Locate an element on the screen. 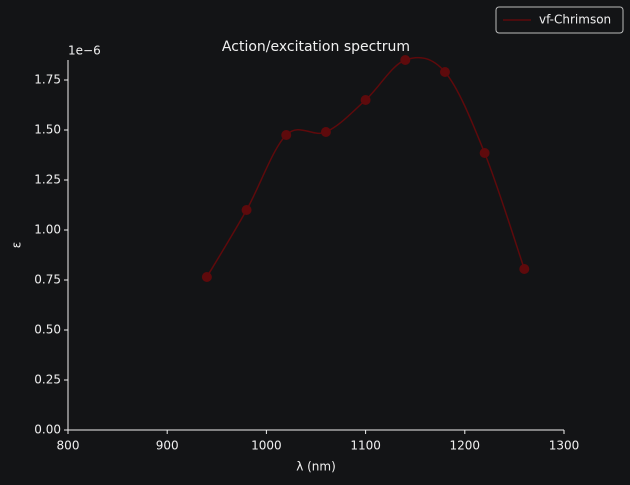  y-tick-label: 1.00 is located at coordinates (47, 230).